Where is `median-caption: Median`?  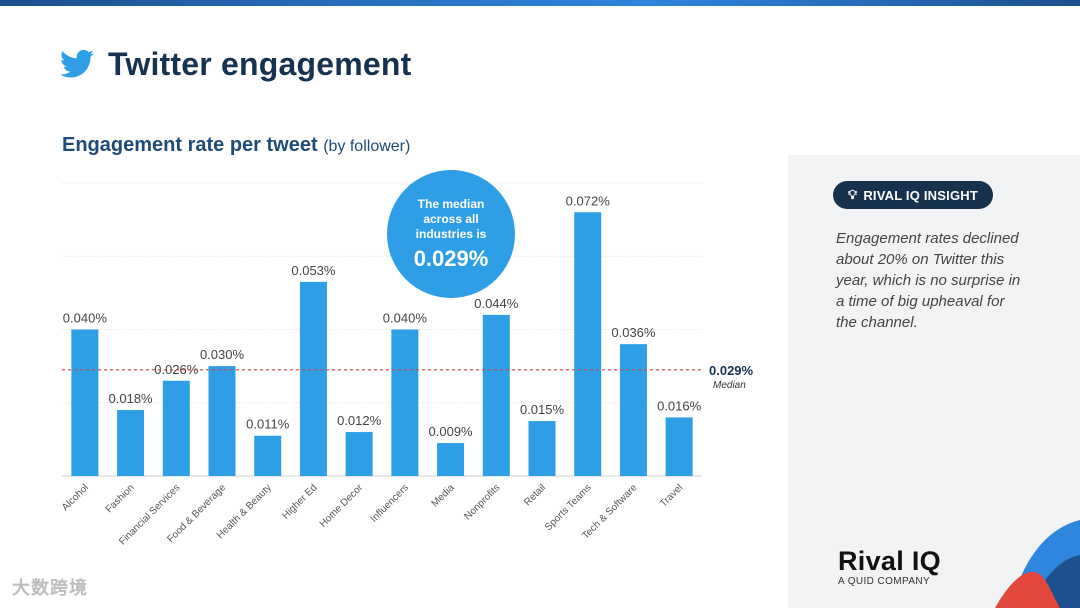
median-caption: Median is located at coordinates (729, 385).